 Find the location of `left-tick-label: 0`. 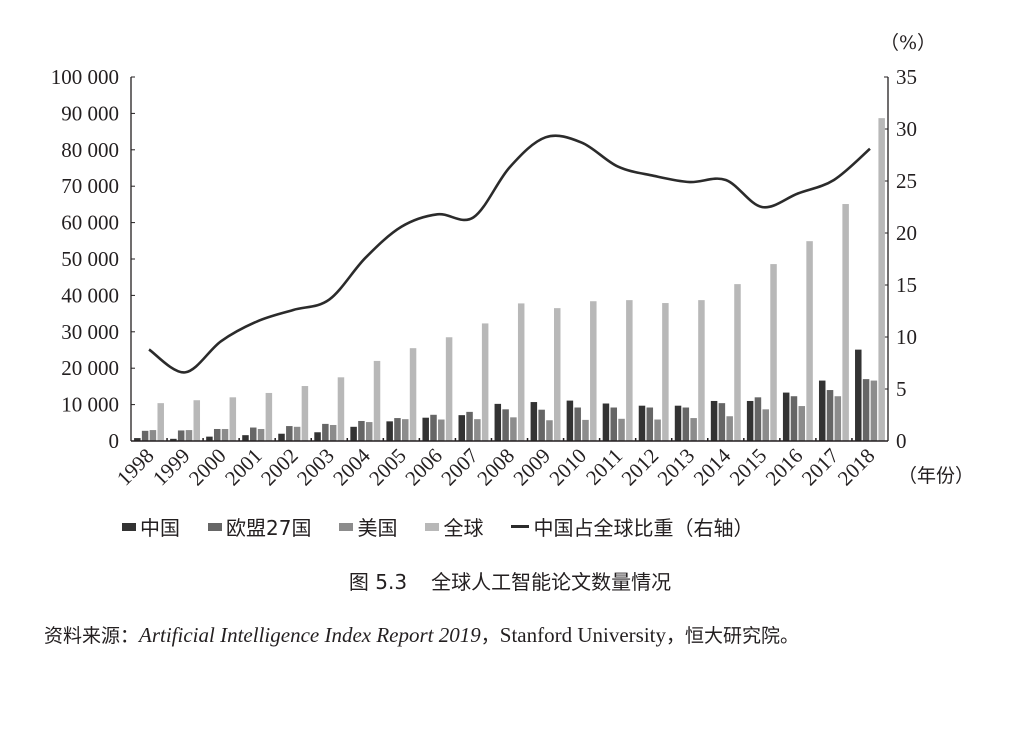

left-tick-label: 0 is located at coordinates (114, 441).